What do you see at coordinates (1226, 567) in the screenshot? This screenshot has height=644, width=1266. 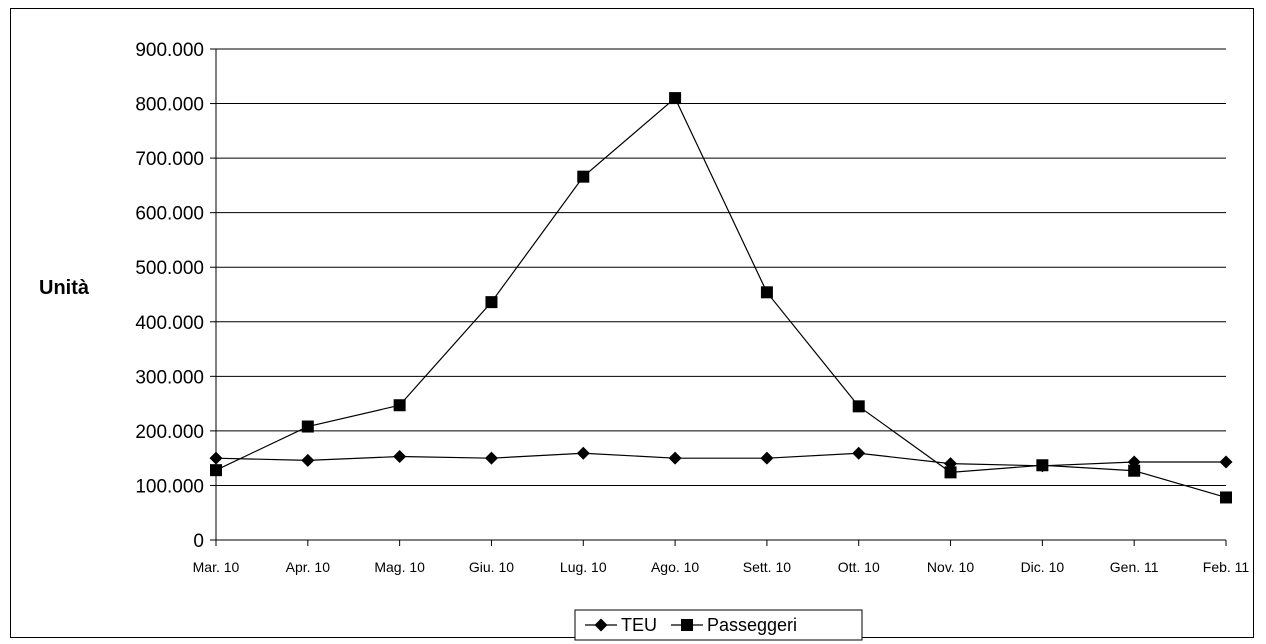 I see `x-tick-label: Feb. 11` at bounding box center [1226, 567].